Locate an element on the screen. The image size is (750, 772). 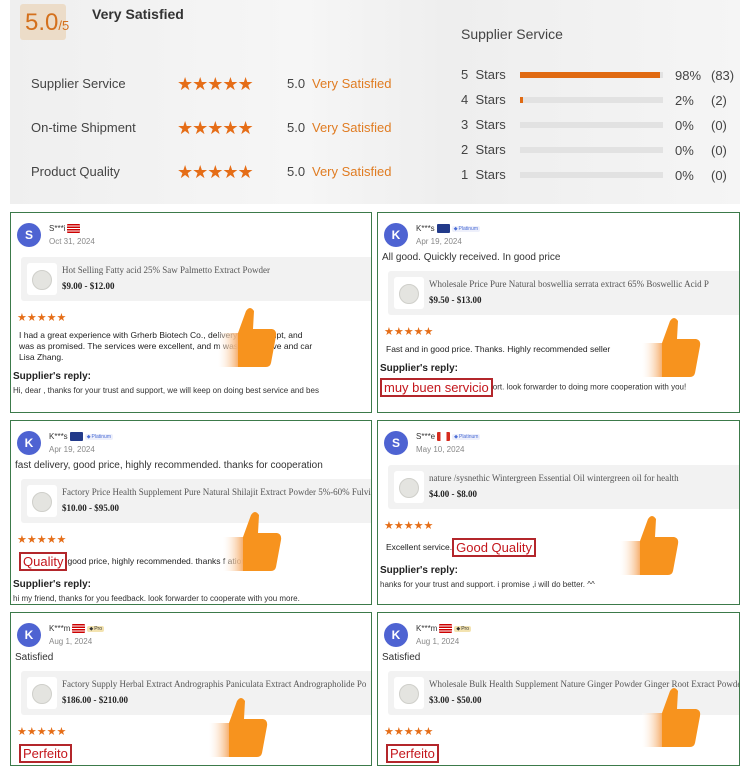
product-price: $9.50 - $13.00 is located at coordinates (455, 300).